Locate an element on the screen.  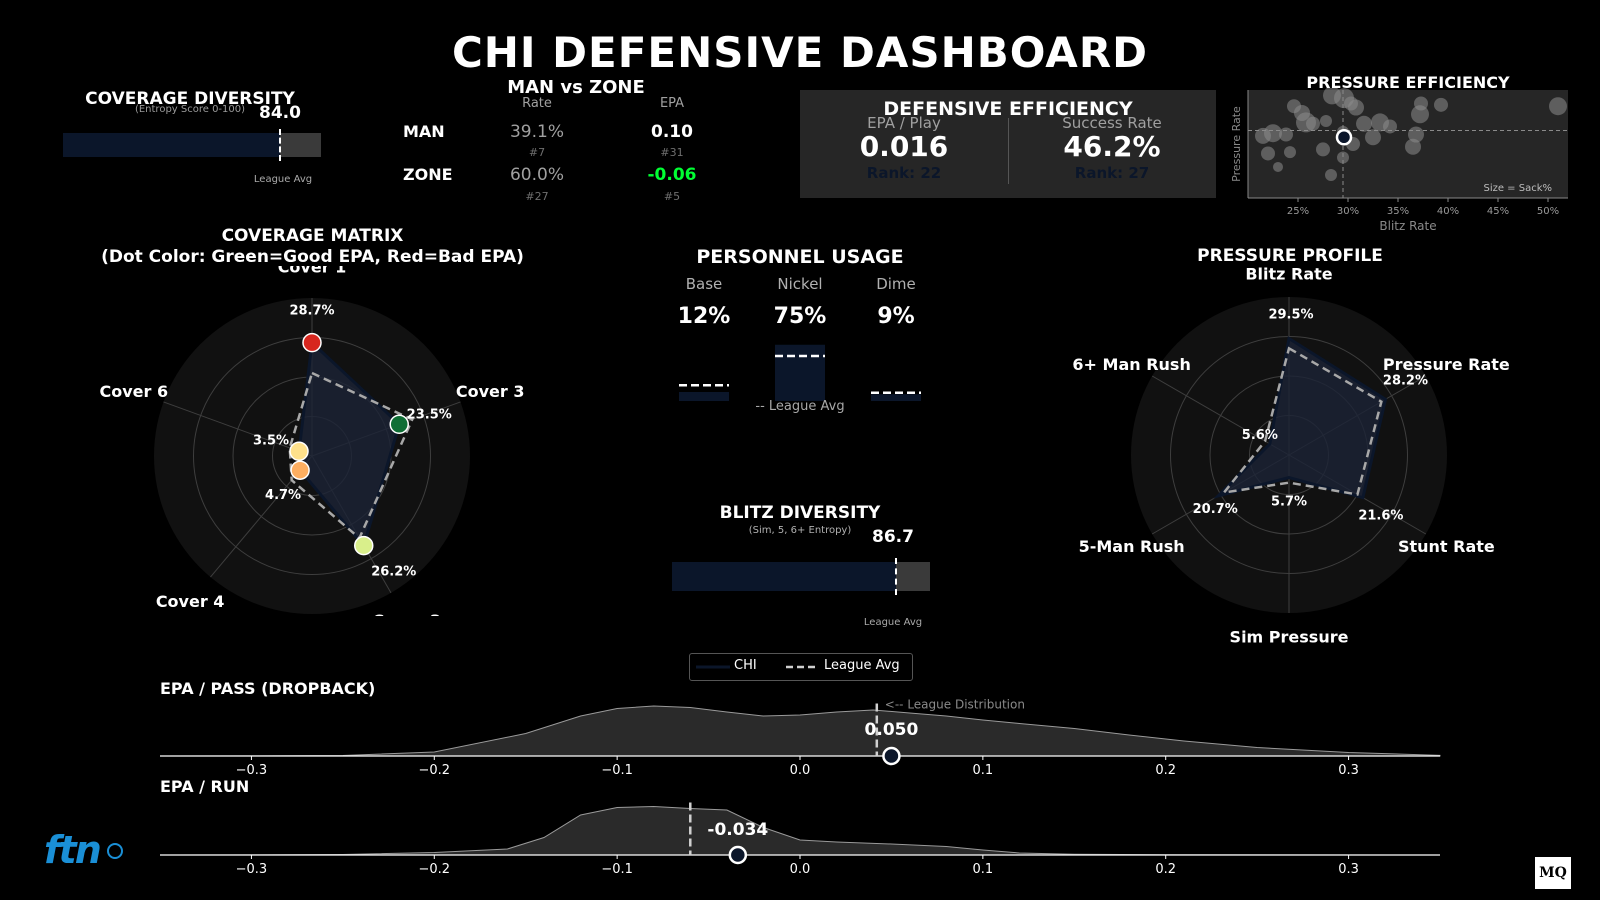
zone-label: ZONE is located at coordinates (428, 174).